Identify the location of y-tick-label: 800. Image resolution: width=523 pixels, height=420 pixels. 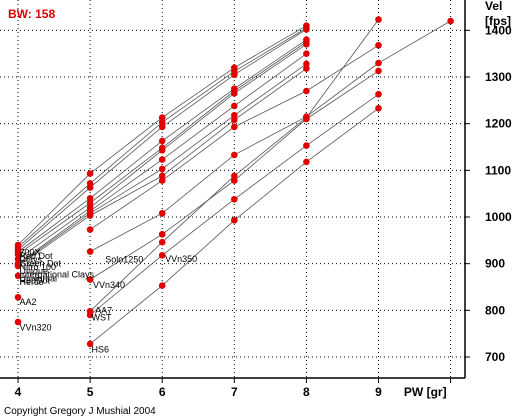
(495, 310).